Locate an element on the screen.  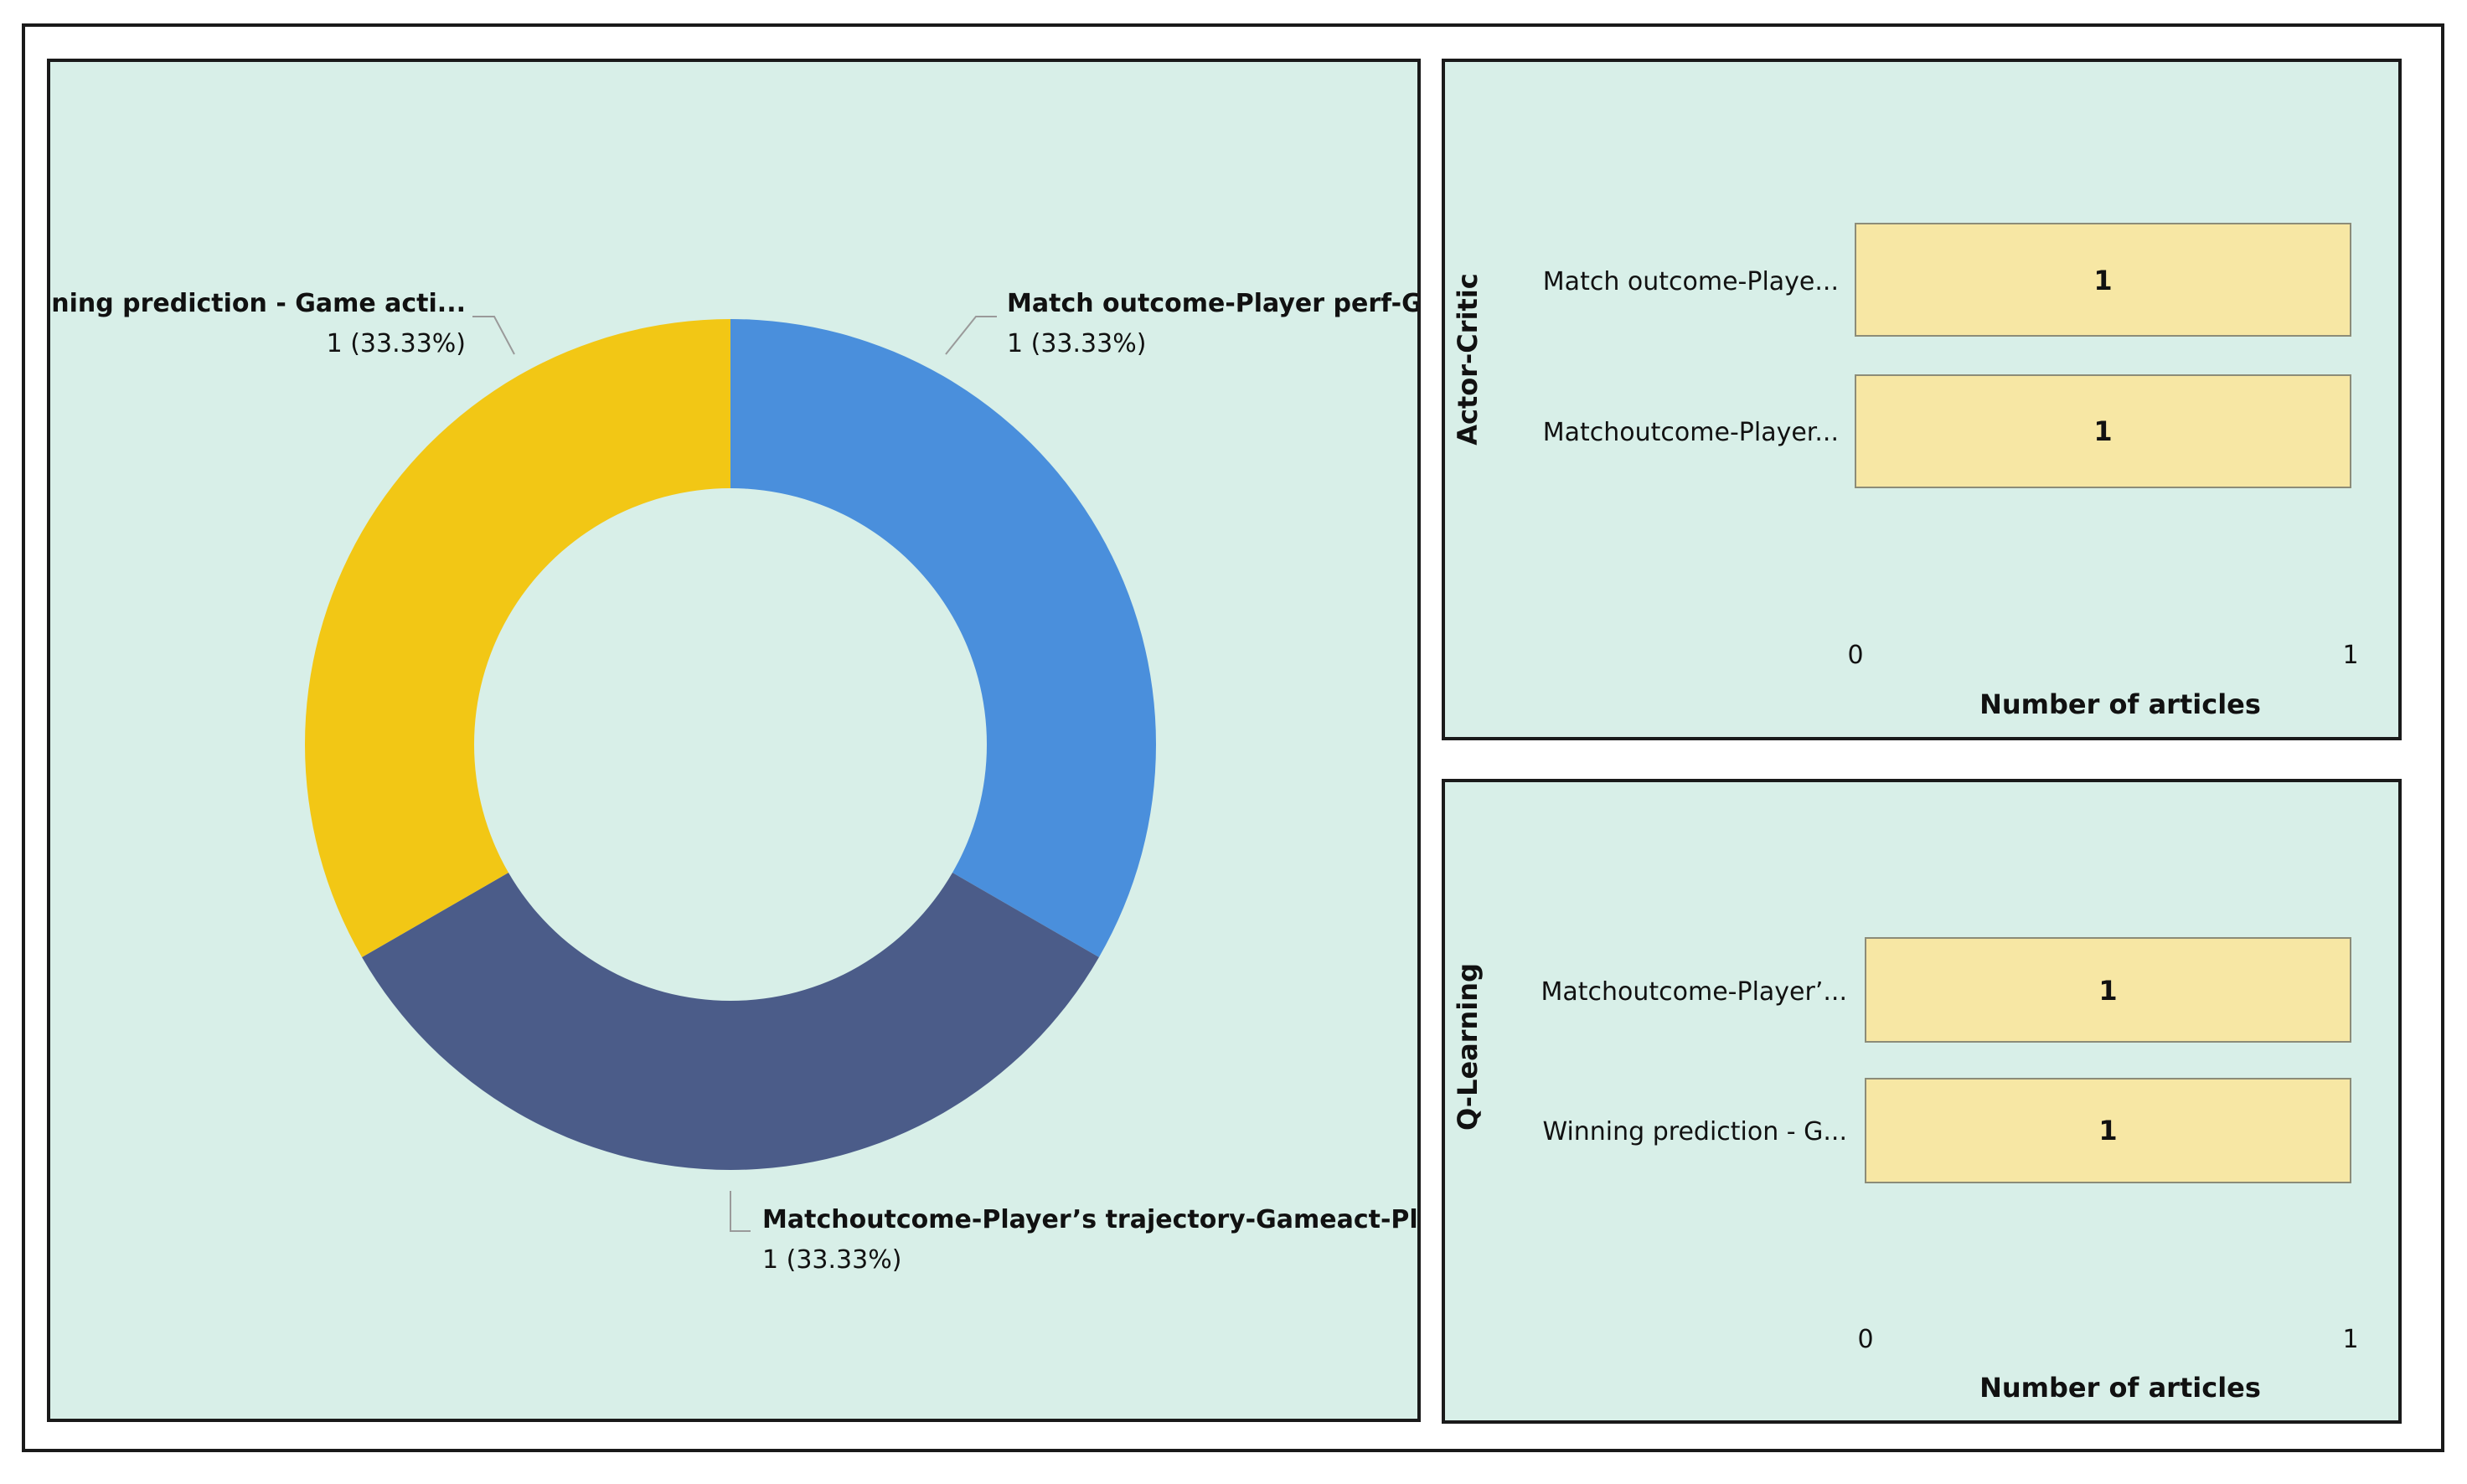
bar1-xlabel: Number of articles is located at coordinates (2120, 704).